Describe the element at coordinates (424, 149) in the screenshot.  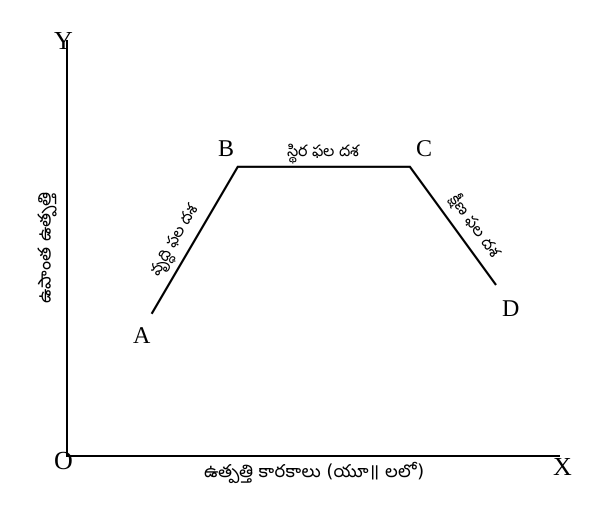
I see `text: C` at that location.